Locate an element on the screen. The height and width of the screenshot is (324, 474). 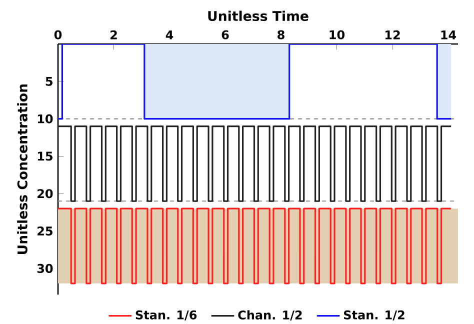
y-axis-title: Unitless Concentration is located at coordinates (22, 169).